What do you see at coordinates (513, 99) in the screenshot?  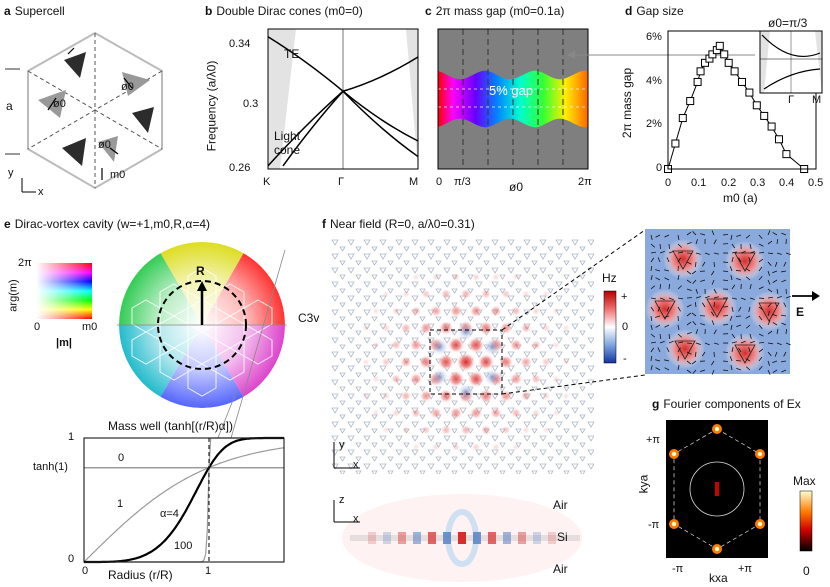 I see `mass-gap-plot` at bounding box center [513, 99].